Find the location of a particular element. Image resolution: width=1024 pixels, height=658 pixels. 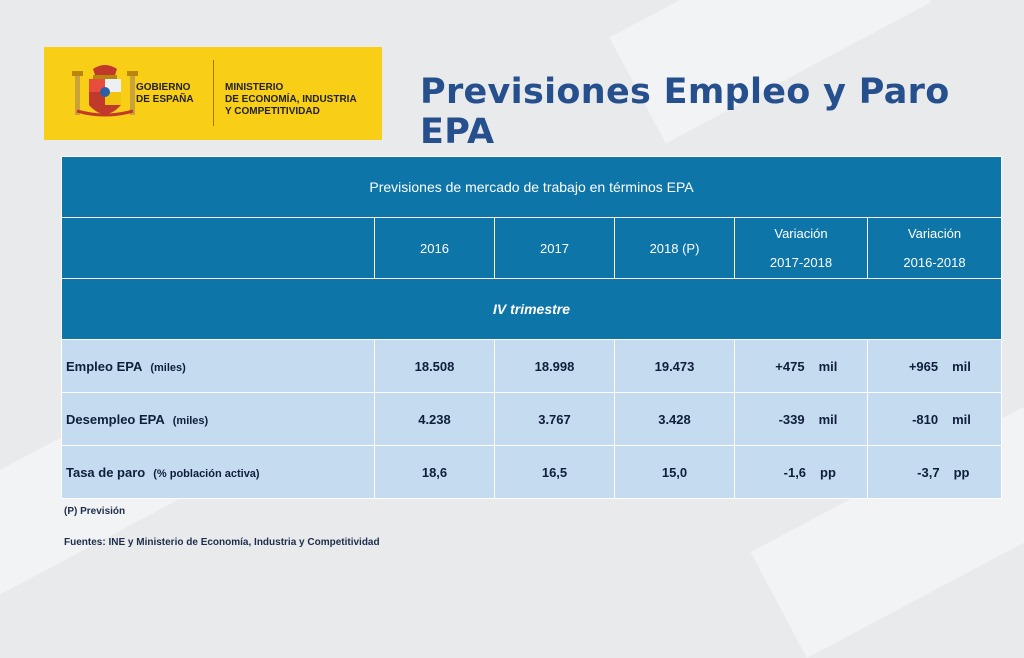

row-label: Tasa de paro (% población activa) is located at coordinates (218, 472).